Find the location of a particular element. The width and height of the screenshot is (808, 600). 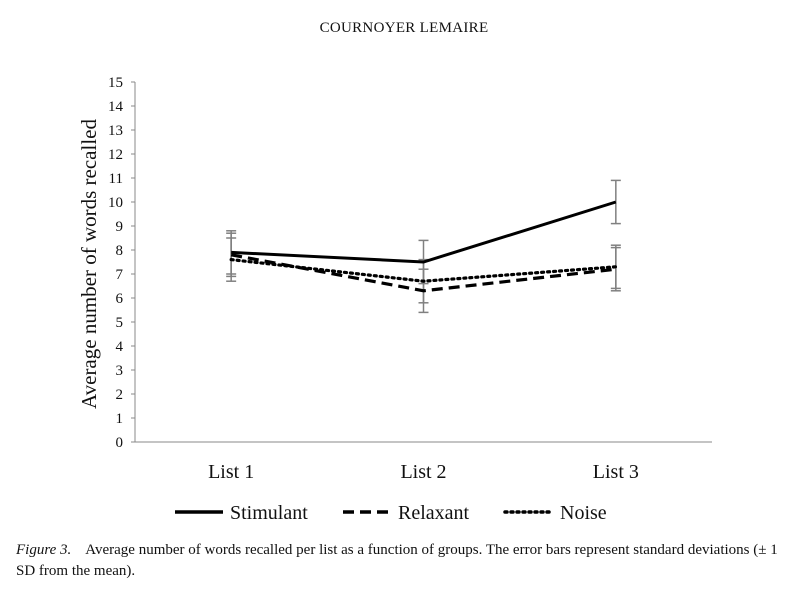

y-tick-label: 1 is located at coordinates (120, 419).